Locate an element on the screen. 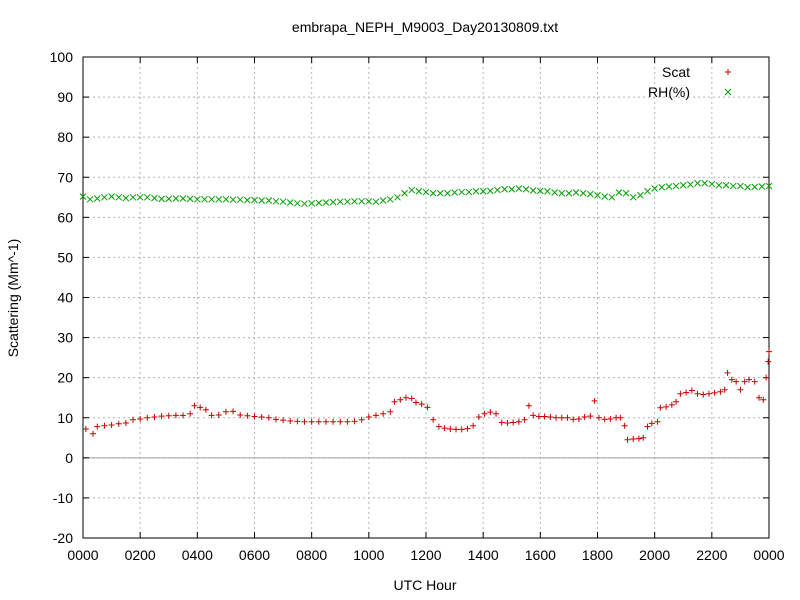  y-tick-label: -20 is located at coordinates (63, 538).